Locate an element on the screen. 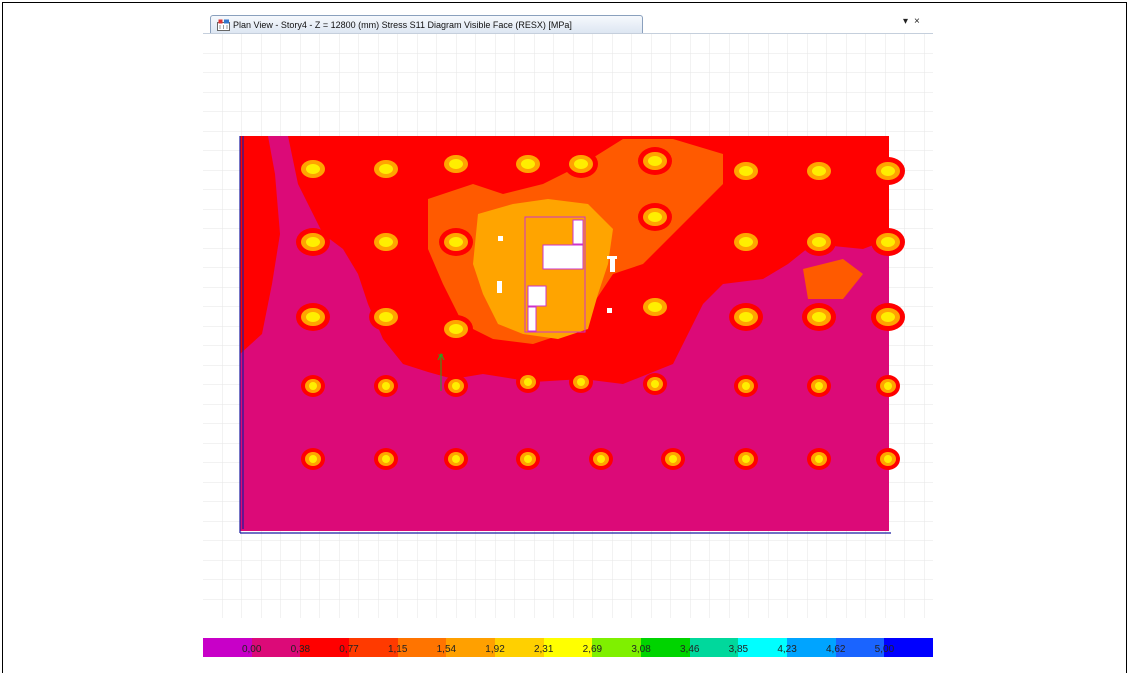 The height and width of the screenshot is (673, 1130). legend-swatch: 1,15 is located at coordinates (417, 647).